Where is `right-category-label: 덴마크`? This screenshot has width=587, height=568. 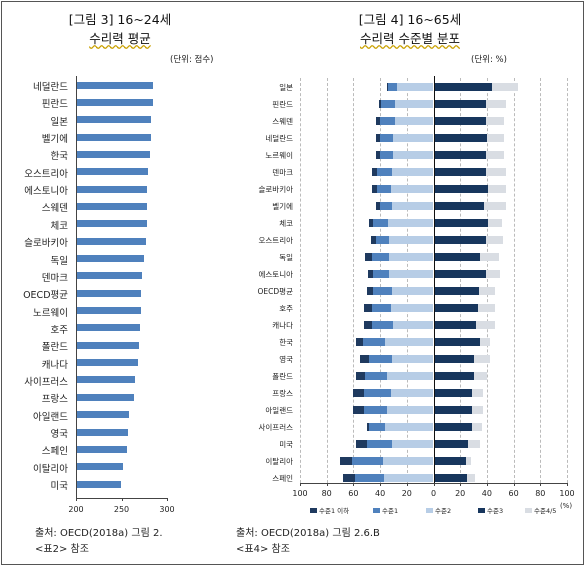
right-category-label: 덴마크 is located at coordinates (282, 172).